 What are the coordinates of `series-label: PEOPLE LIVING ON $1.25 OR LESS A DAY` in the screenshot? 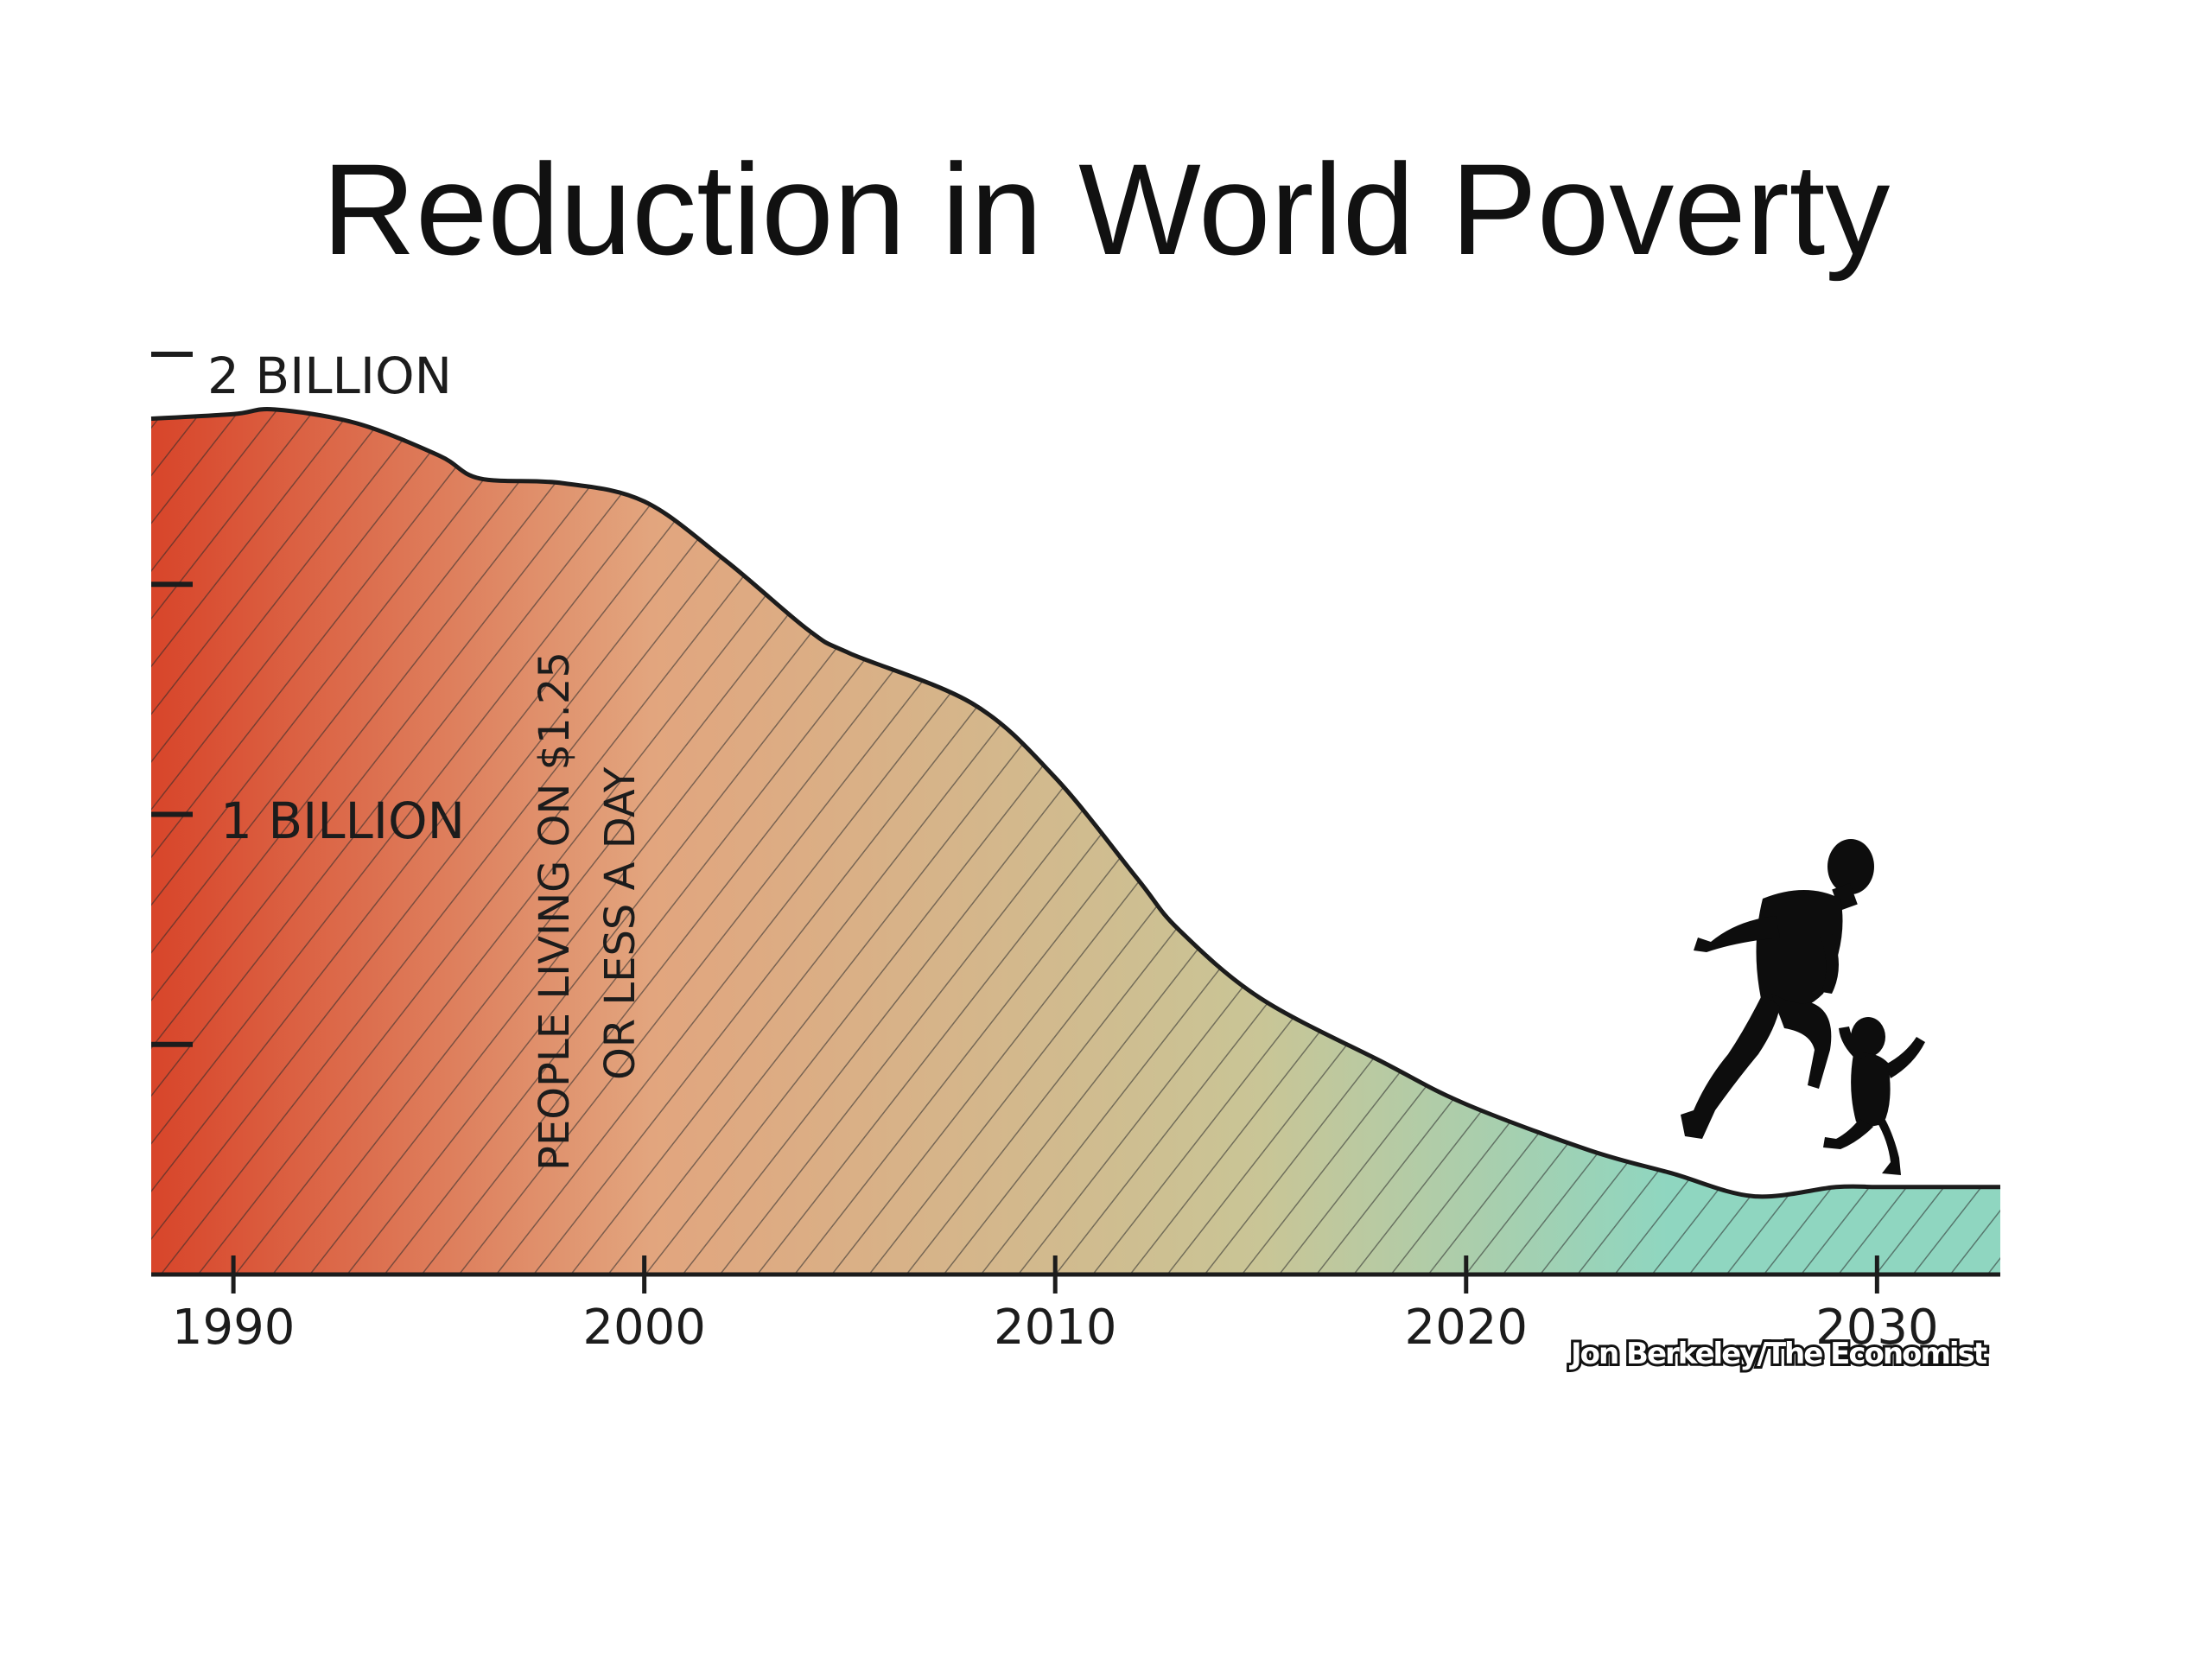 It's located at (588, 911).